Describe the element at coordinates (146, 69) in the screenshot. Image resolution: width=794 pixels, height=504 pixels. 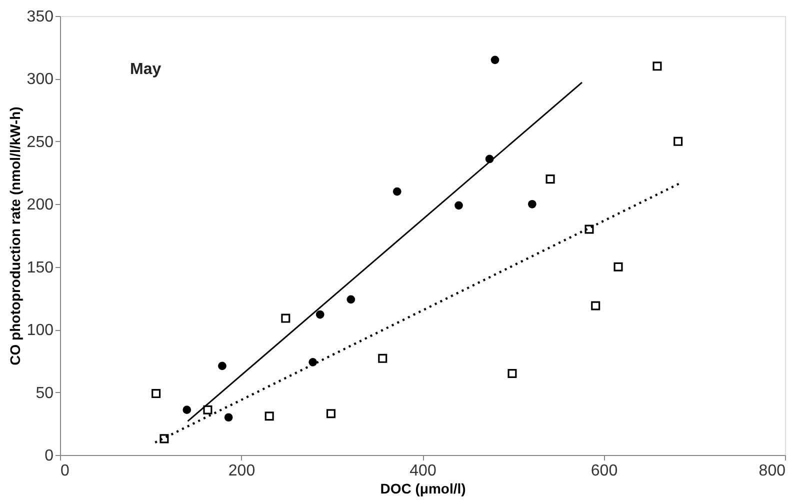
I see `annotation: May` at that location.